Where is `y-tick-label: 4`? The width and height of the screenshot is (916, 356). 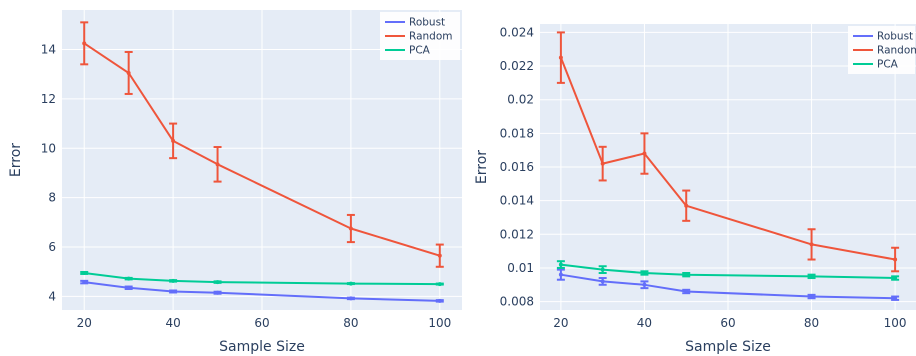
y-tick-label: 4 is located at coordinates (52, 296).